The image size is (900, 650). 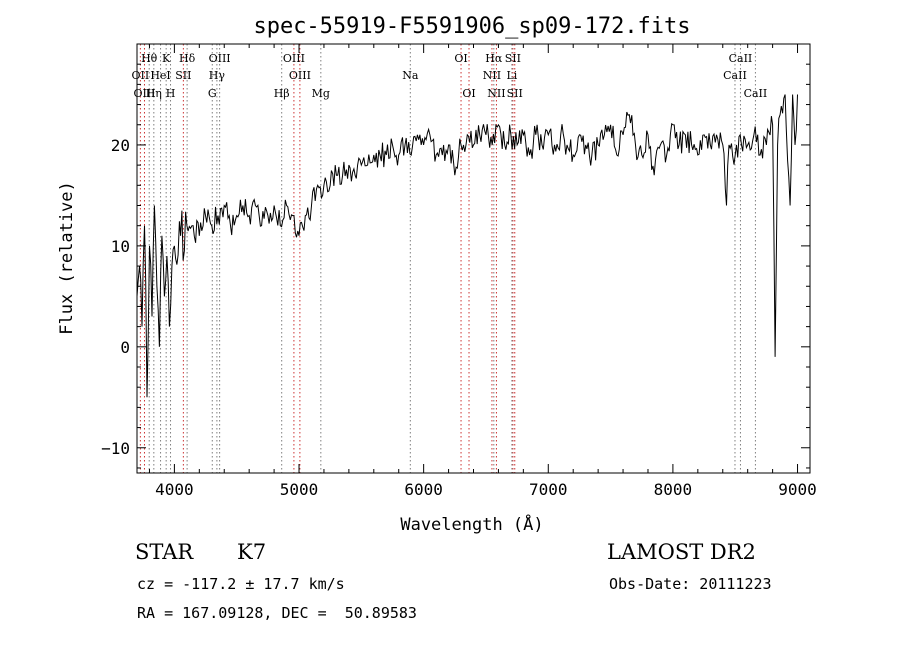 I want to click on x-tick-label: 5000, so click(x=299, y=489).